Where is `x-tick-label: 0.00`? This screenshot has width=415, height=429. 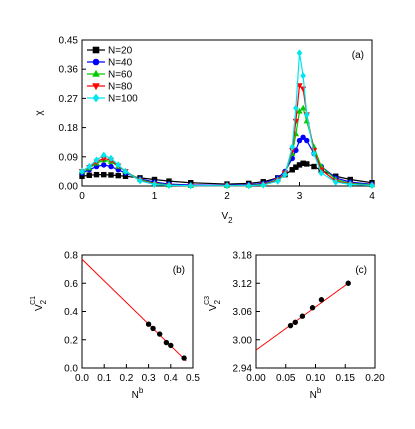
x-tick-label: 0.00 is located at coordinates (256, 378).